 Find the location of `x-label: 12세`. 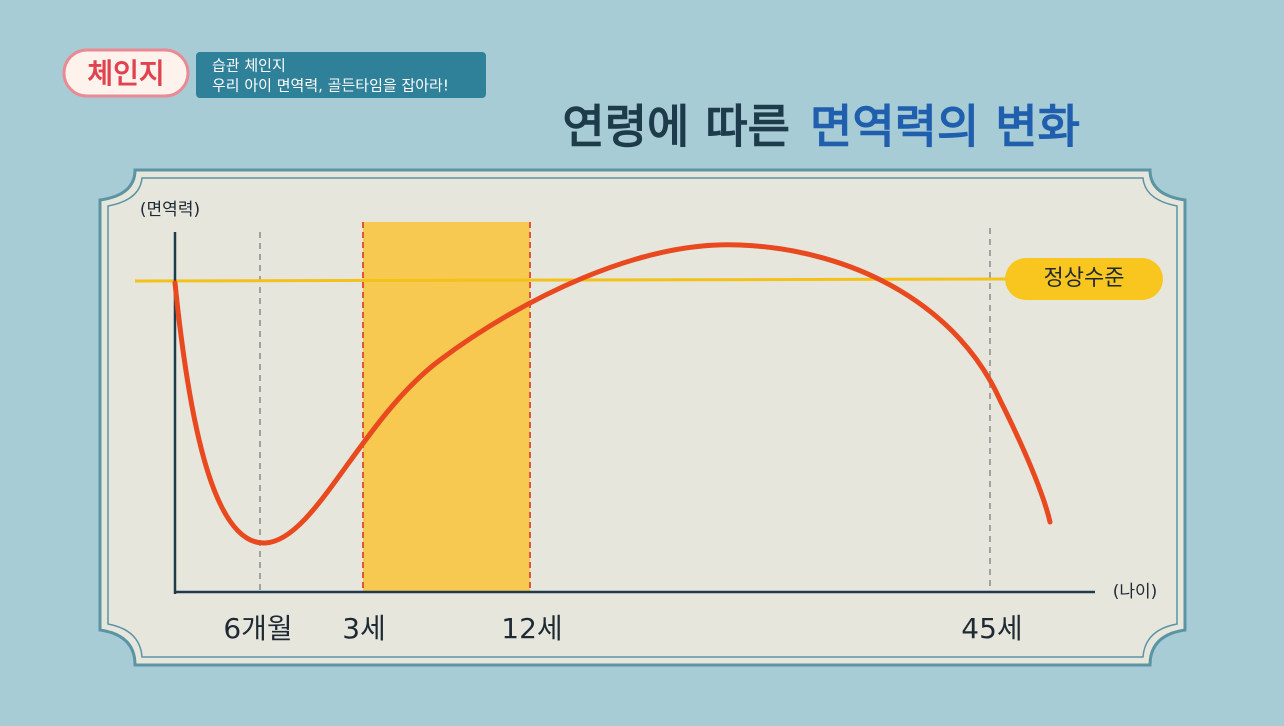

x-label: 12세 is located at coordinates (531, 628).